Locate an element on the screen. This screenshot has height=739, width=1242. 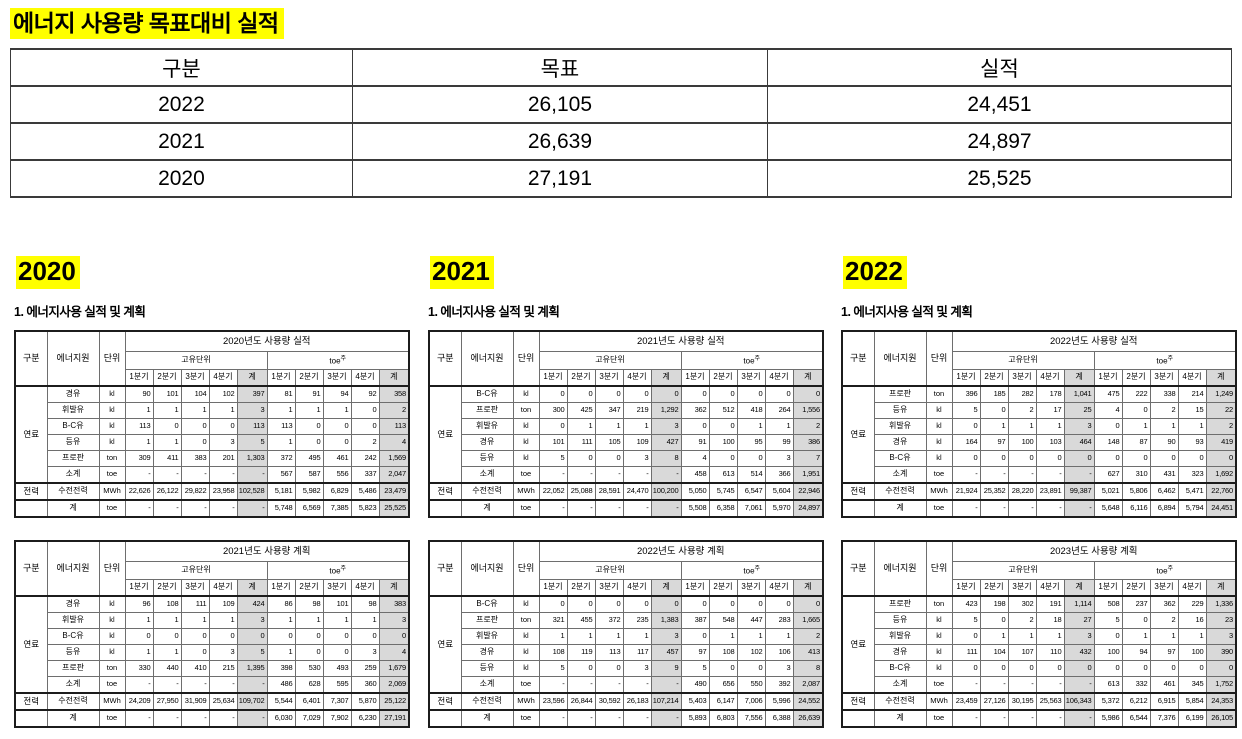
toe-qty-cell: 595 is located at coordinates (337, 684).